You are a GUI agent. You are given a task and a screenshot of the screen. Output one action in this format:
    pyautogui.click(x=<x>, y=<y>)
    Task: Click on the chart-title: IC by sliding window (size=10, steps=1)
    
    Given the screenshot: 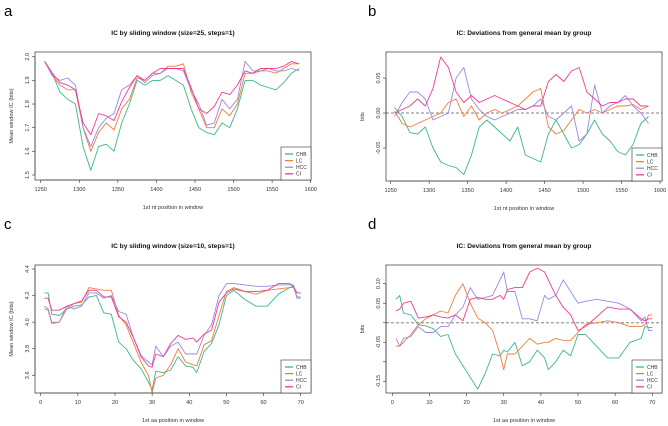 What is the action you would take?
    pyautogui.click(x=172, y=246)
    